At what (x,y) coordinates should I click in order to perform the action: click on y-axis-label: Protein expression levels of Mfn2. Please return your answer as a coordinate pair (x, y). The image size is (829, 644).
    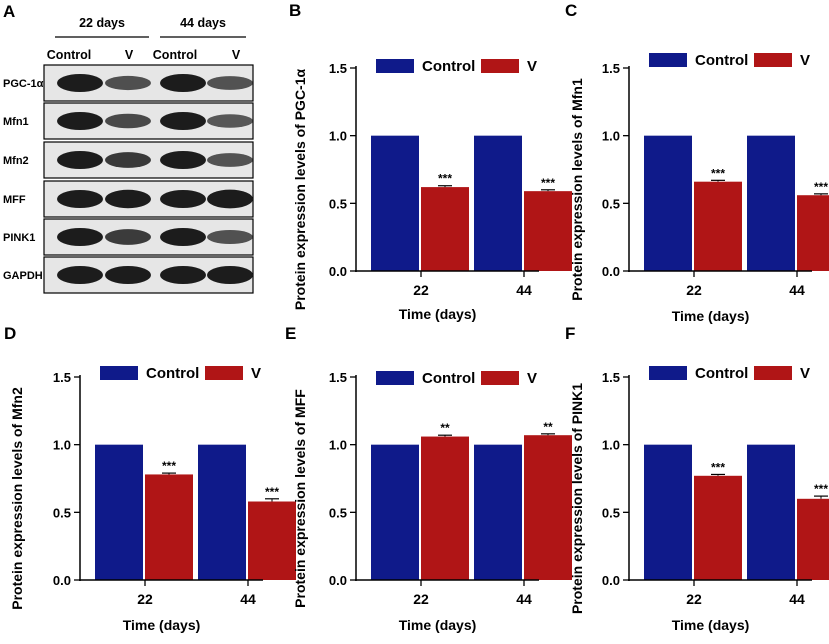
    Looking at the image, I should click on (17, 498).